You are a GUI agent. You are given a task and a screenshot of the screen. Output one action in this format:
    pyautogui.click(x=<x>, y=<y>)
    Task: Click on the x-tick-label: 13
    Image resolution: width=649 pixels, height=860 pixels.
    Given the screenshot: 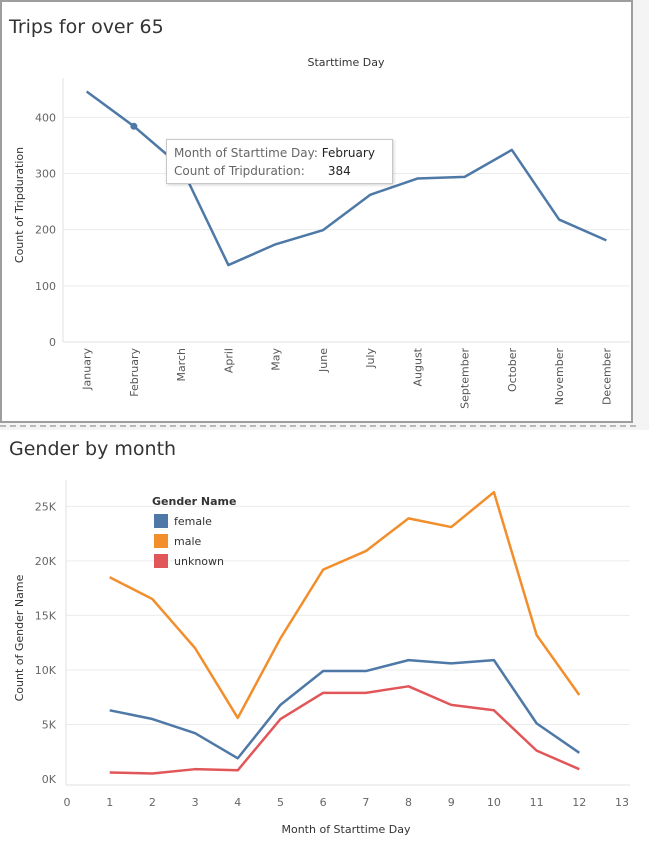 What is the action you would take?
    pyautogui.click(x=622, y=802)
    